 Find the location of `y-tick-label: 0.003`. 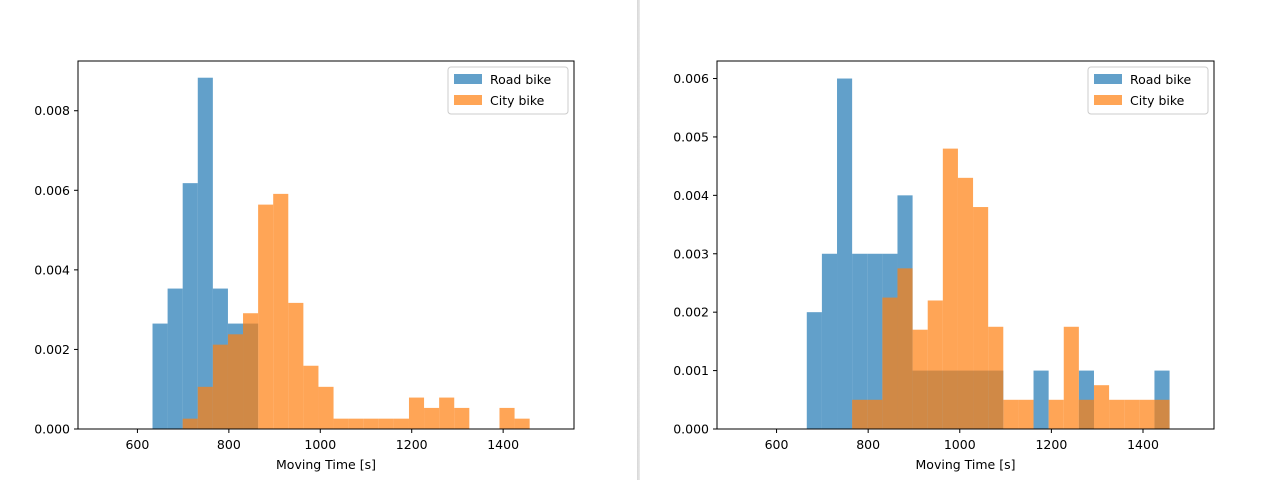

y-tick-label: 0.003 is located at coordinates (691, 253).